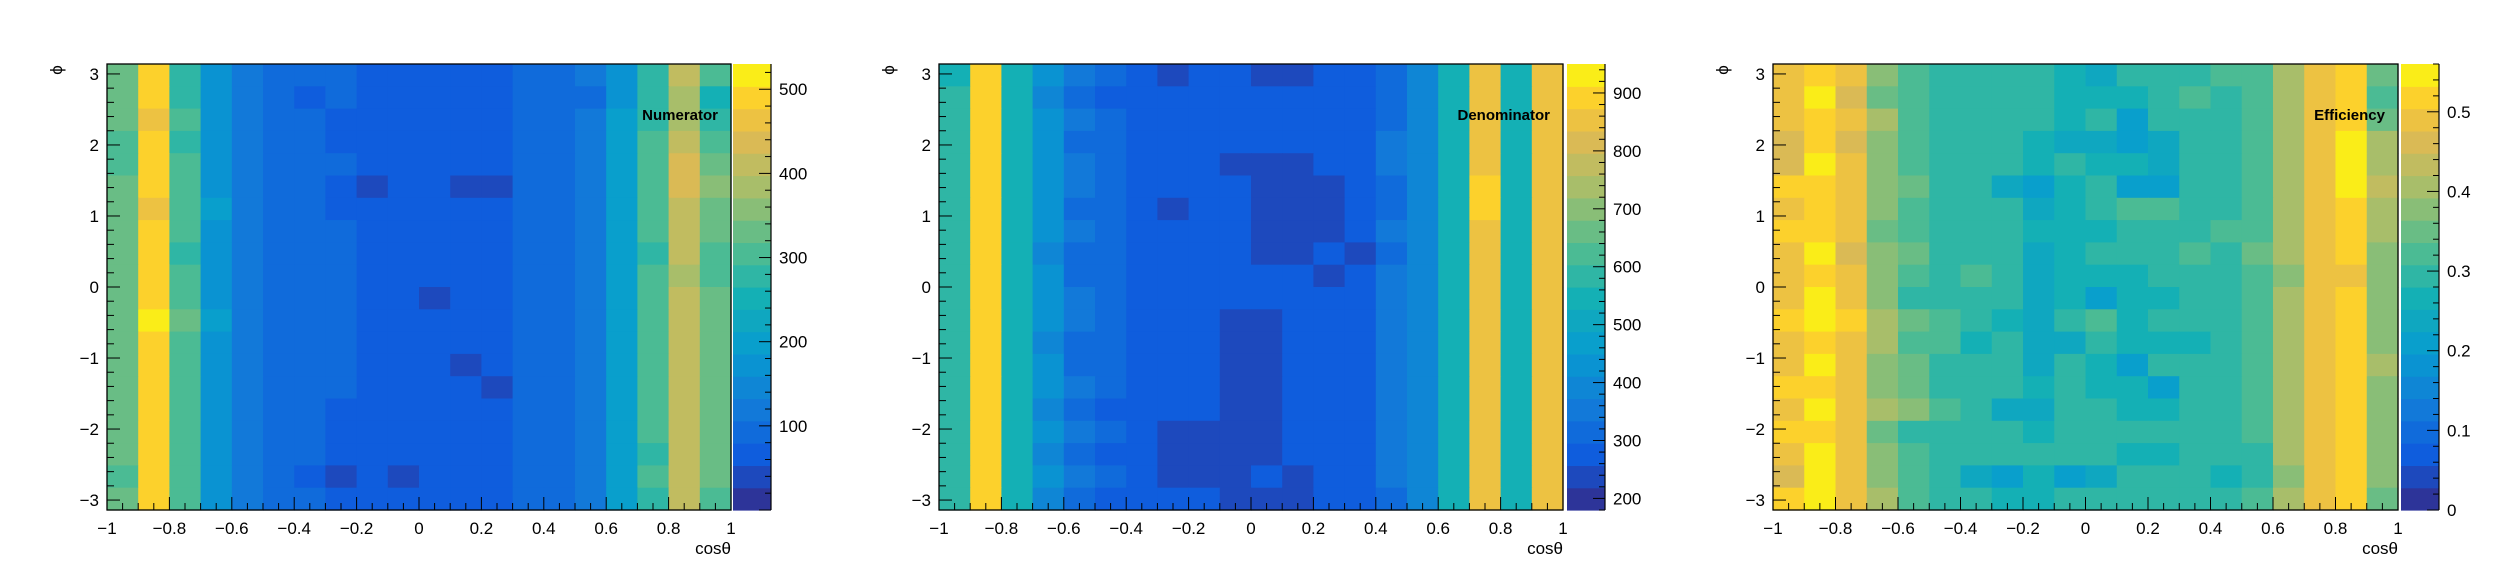 The image size is (2496, 572). Describe the element at coordinates (1836, 528) in the screenshot. I see `x-tick-label: −0.8` at that location.